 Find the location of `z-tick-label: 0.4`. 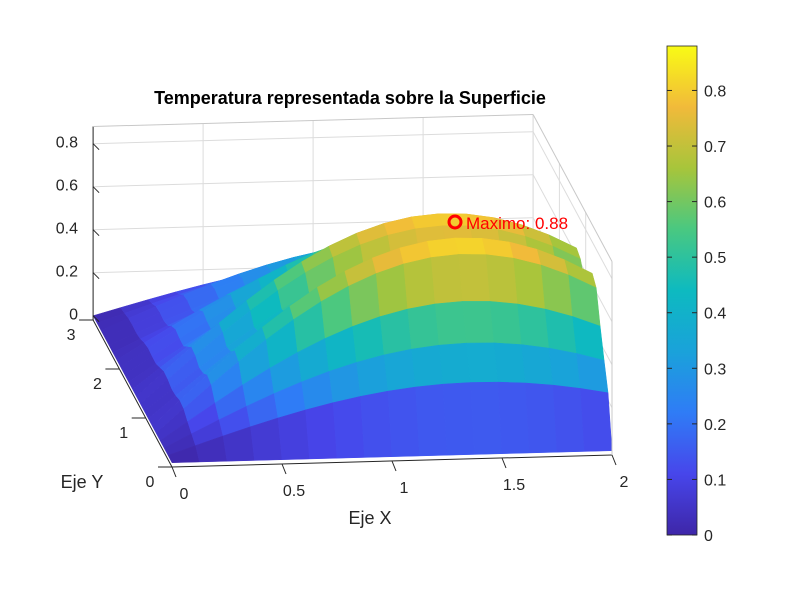

z-tick-label: 0.4 is located at coordinates (67, 229).